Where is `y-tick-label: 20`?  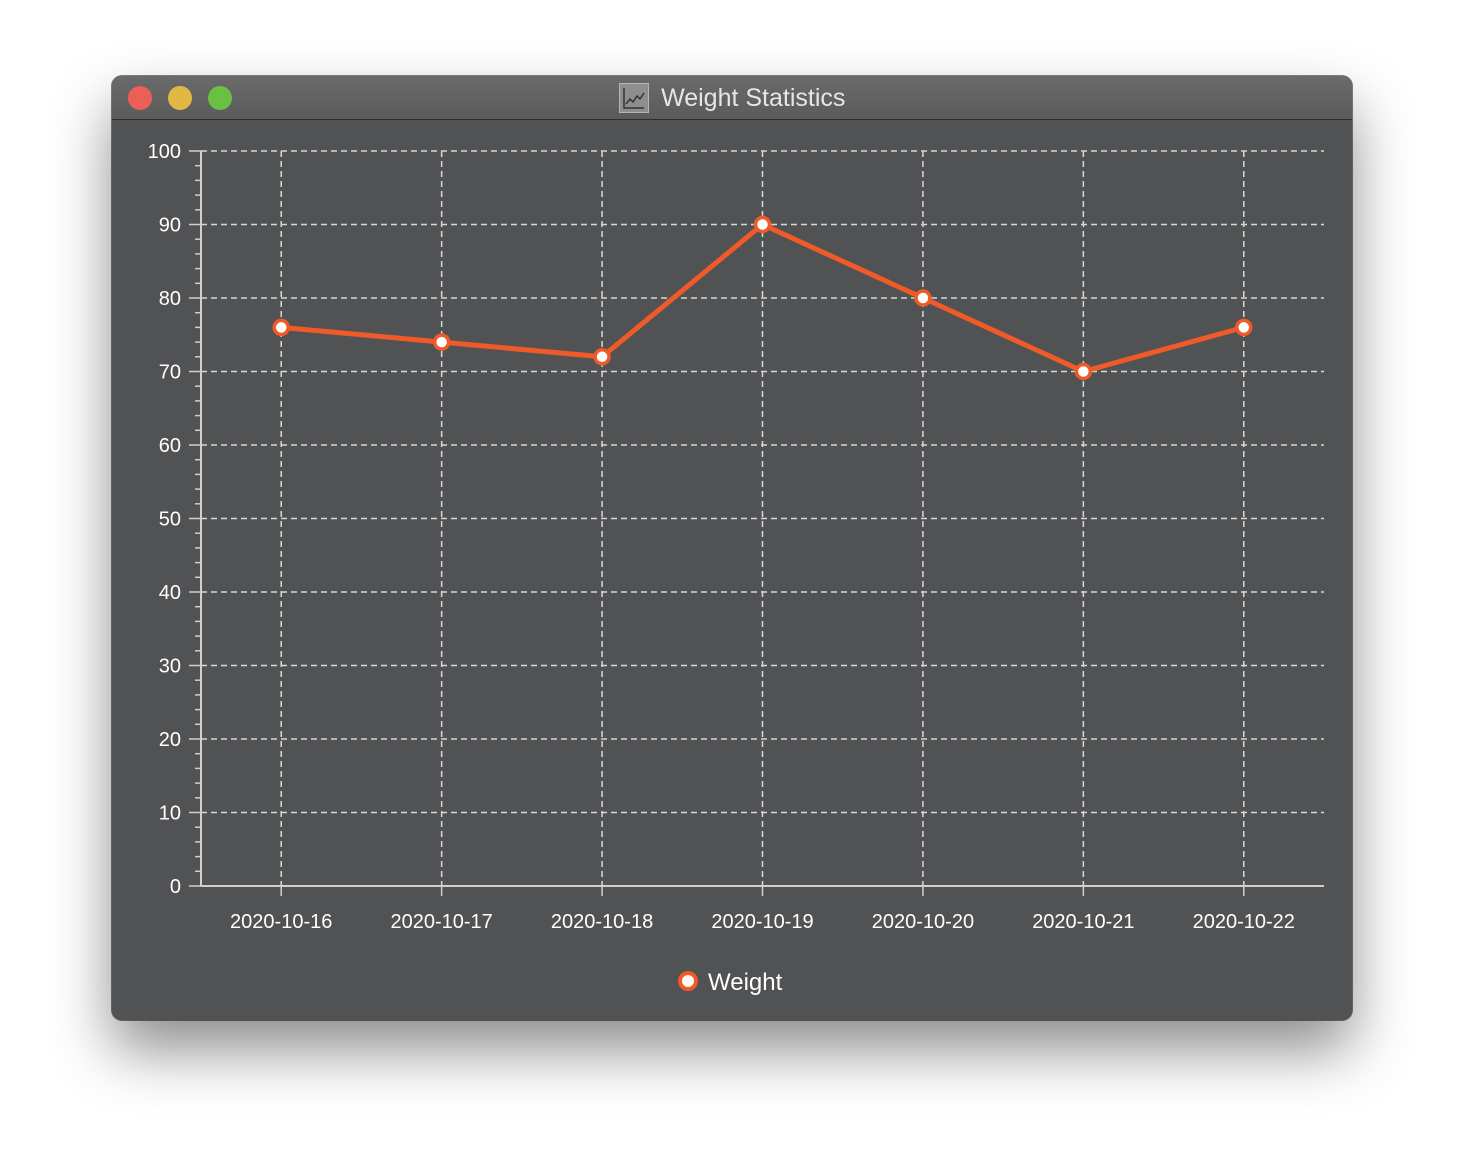
y-tick-label: 20 is located at coordinates (170, 740).